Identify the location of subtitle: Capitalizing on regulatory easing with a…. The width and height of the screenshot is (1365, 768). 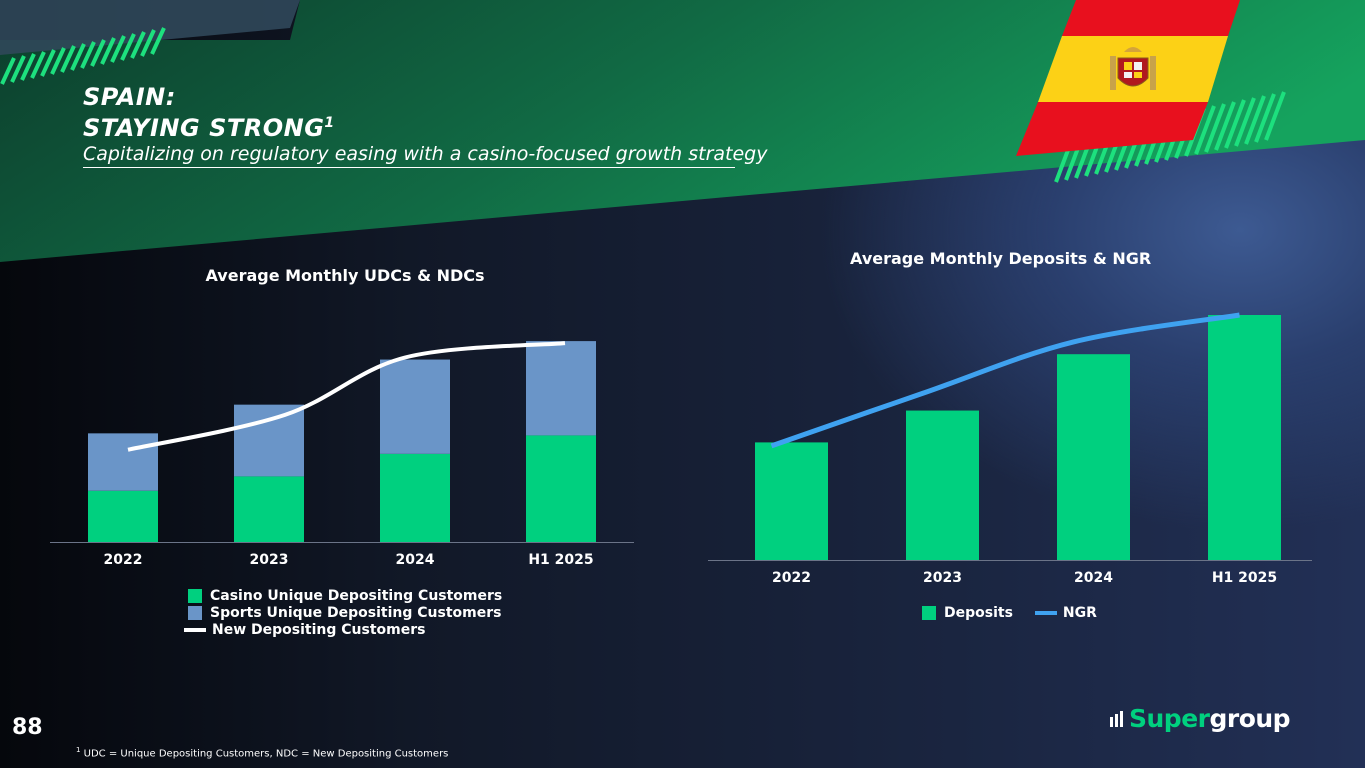
(425, 155).